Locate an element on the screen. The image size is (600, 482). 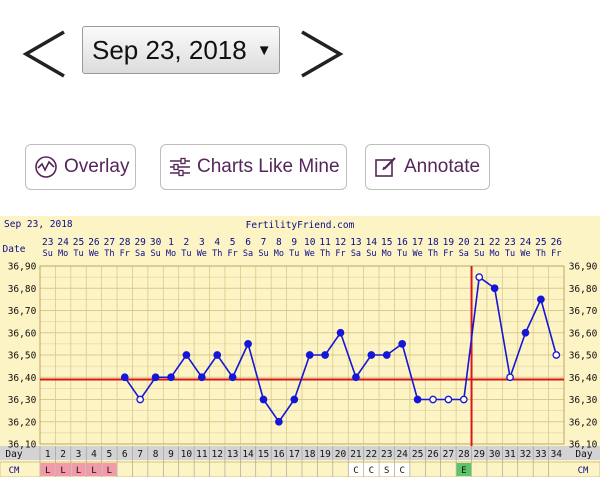
date-tick-label: 5 is located at coordinates (233, 242).